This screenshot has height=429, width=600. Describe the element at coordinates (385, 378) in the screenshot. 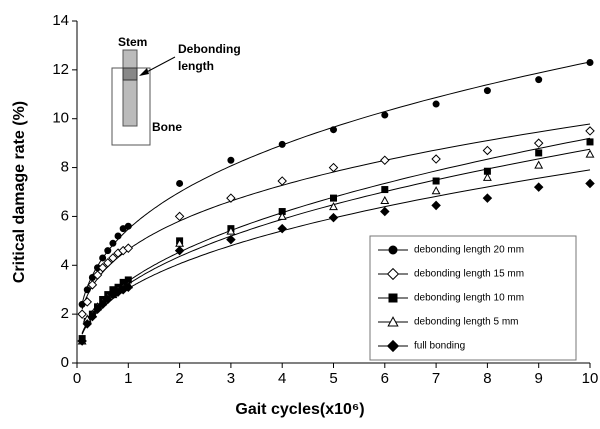

I see `x-tick-label: 6` at that location.